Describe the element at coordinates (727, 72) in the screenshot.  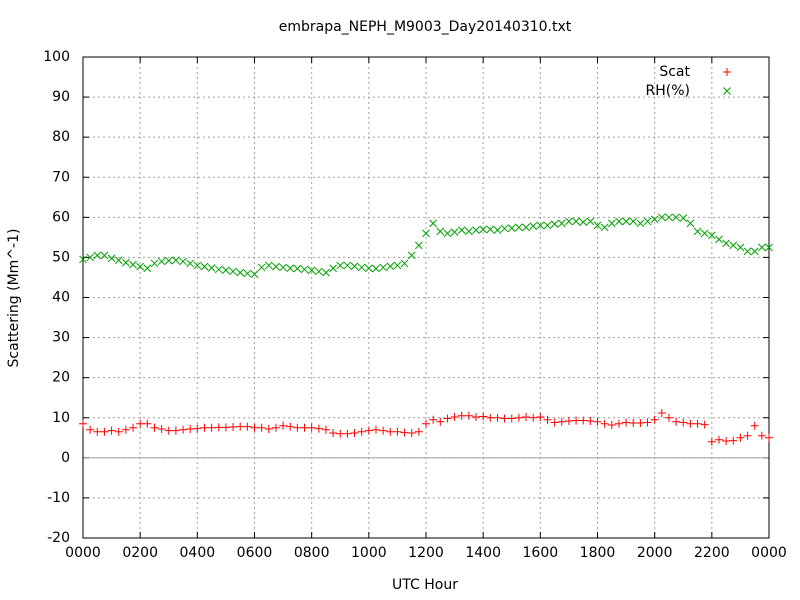
I see `legend-marker` at that location.